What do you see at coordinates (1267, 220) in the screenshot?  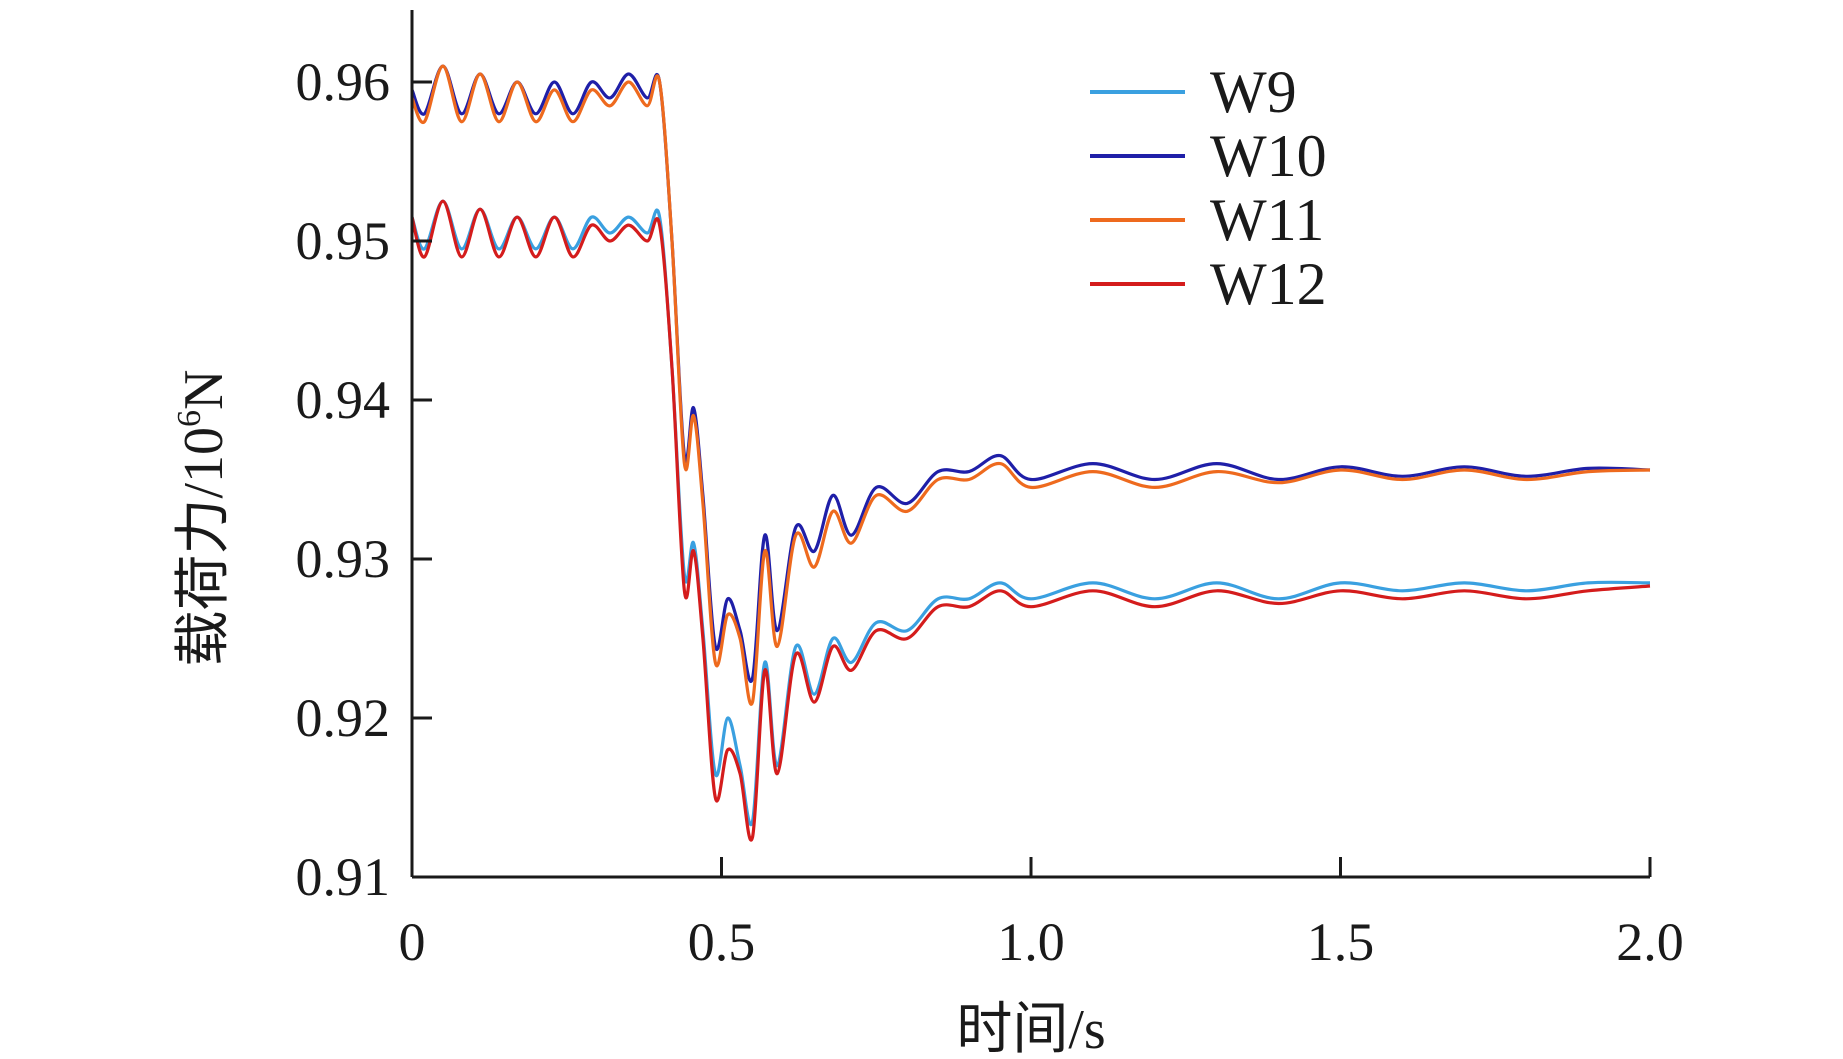 I see `legend-label-w11: W11` at bounding box center [1267, 220].